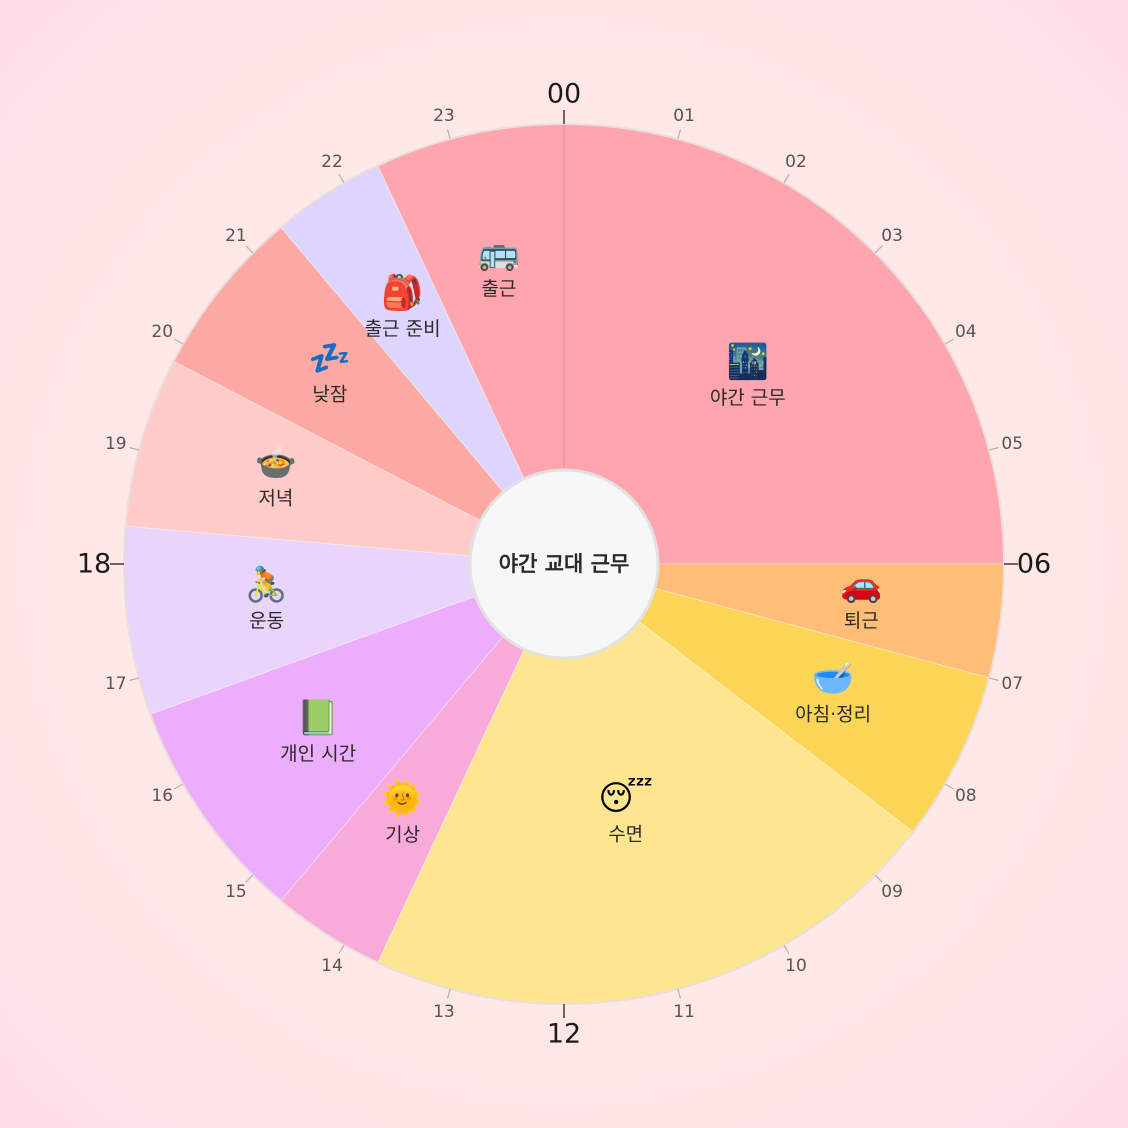  What do you see at coordinates (625, 798) in the screenshot?
I see `sleeping-face-icon: 😴` at bounding box center [625, 798].